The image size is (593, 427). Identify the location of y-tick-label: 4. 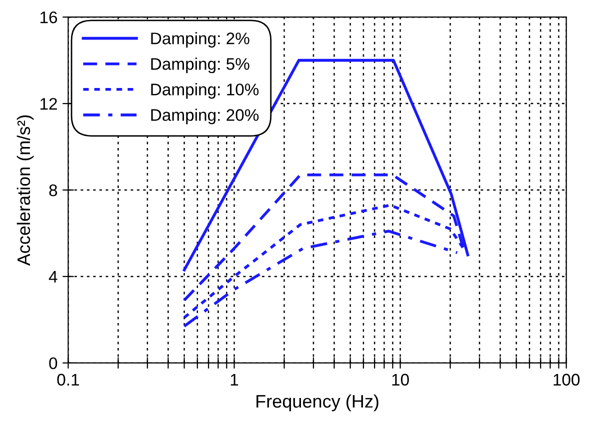
(53, 277).